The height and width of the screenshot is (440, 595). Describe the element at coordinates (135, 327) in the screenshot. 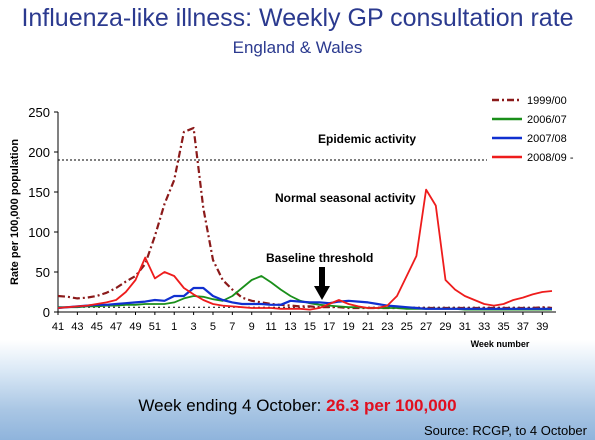

I see `x-tick-label: 49` at that location.